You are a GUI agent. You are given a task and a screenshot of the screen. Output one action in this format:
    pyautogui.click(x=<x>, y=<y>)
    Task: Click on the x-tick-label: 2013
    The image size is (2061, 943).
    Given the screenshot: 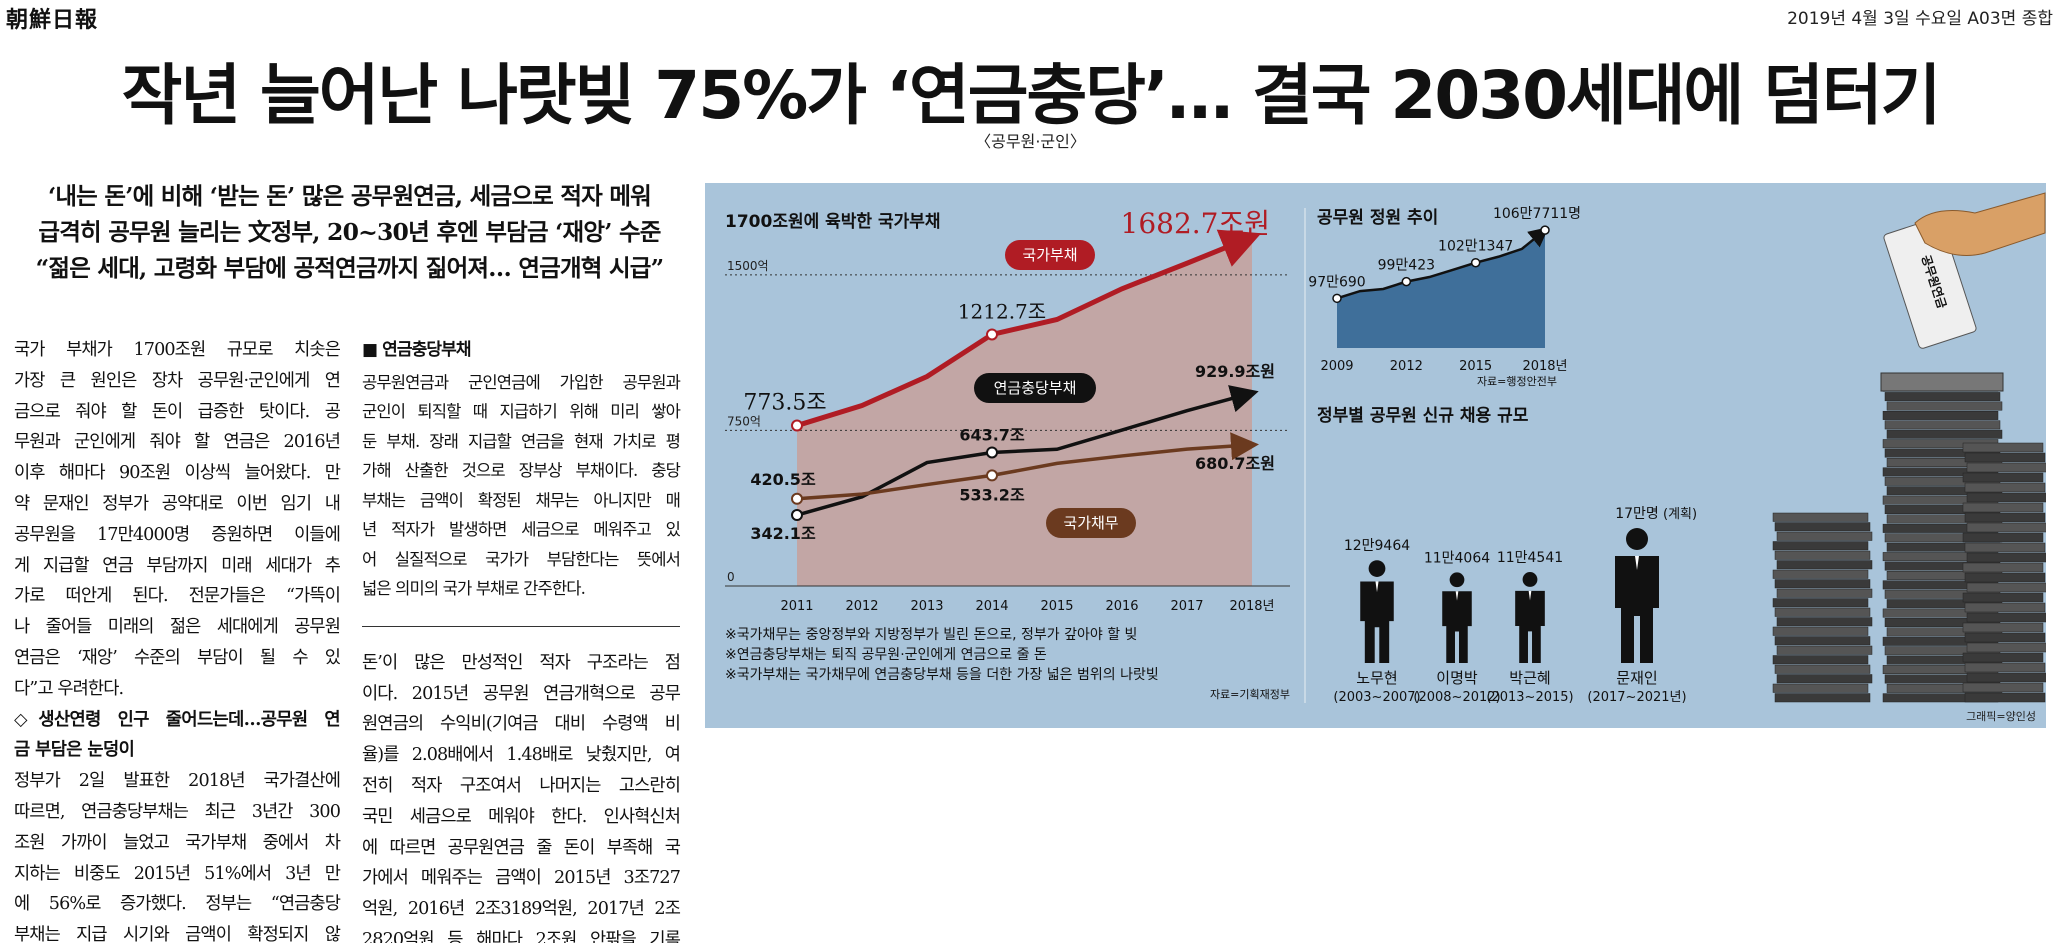 What is the action you would take?
    pyautogui.click(x=926, y=606)
    